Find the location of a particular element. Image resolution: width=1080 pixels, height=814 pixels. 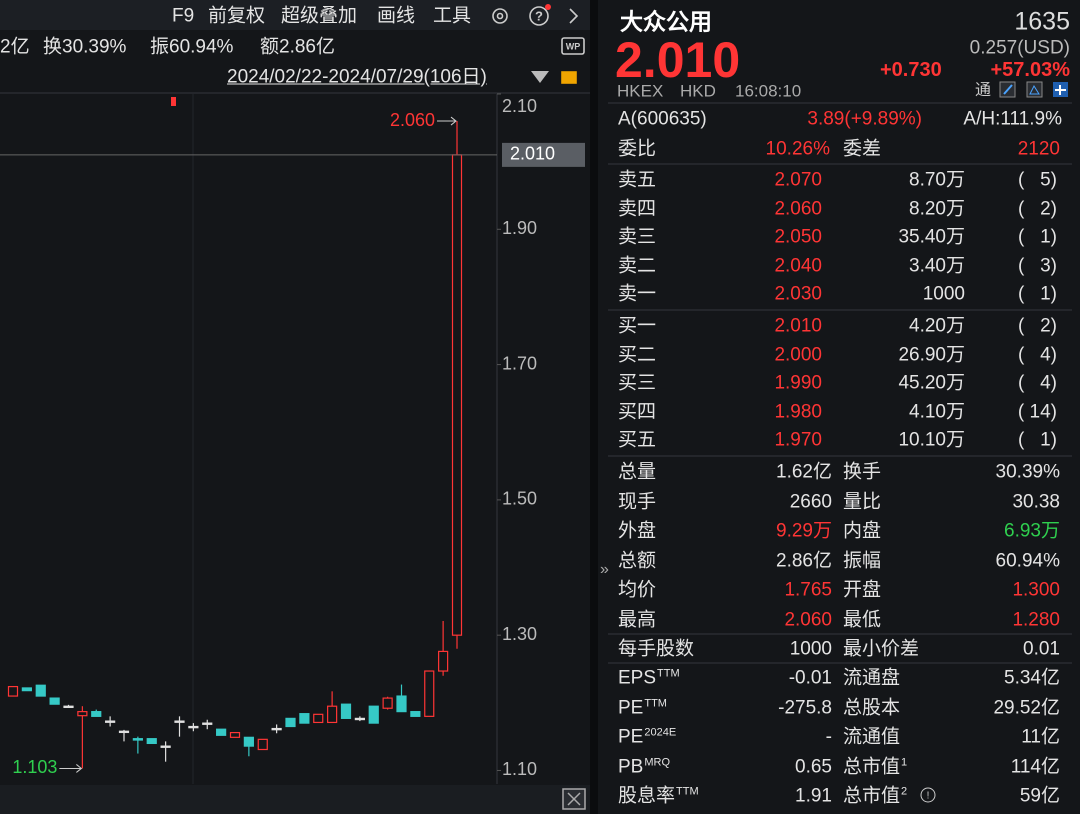

book-label: 卖一 is located at coordinates (637, 294).